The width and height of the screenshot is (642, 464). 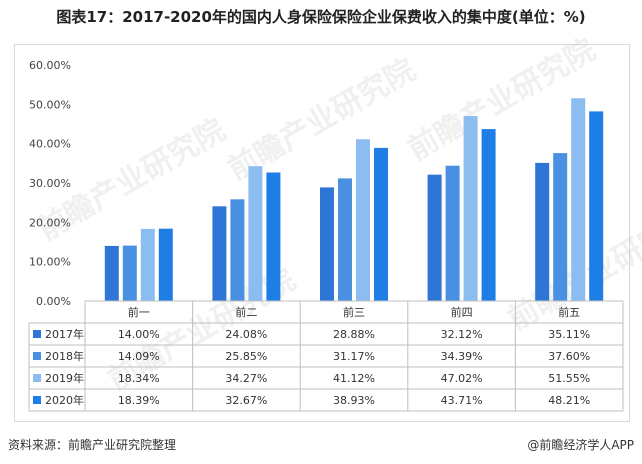 What do you see at coordinates (50, 65) in the screenshot?
I see `y-tick-label: 60.00%` at bounding box center [50, 65].